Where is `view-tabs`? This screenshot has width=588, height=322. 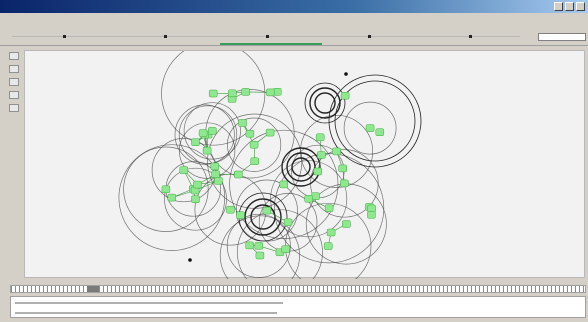 view-tabs is located at coordinates (562, 37).